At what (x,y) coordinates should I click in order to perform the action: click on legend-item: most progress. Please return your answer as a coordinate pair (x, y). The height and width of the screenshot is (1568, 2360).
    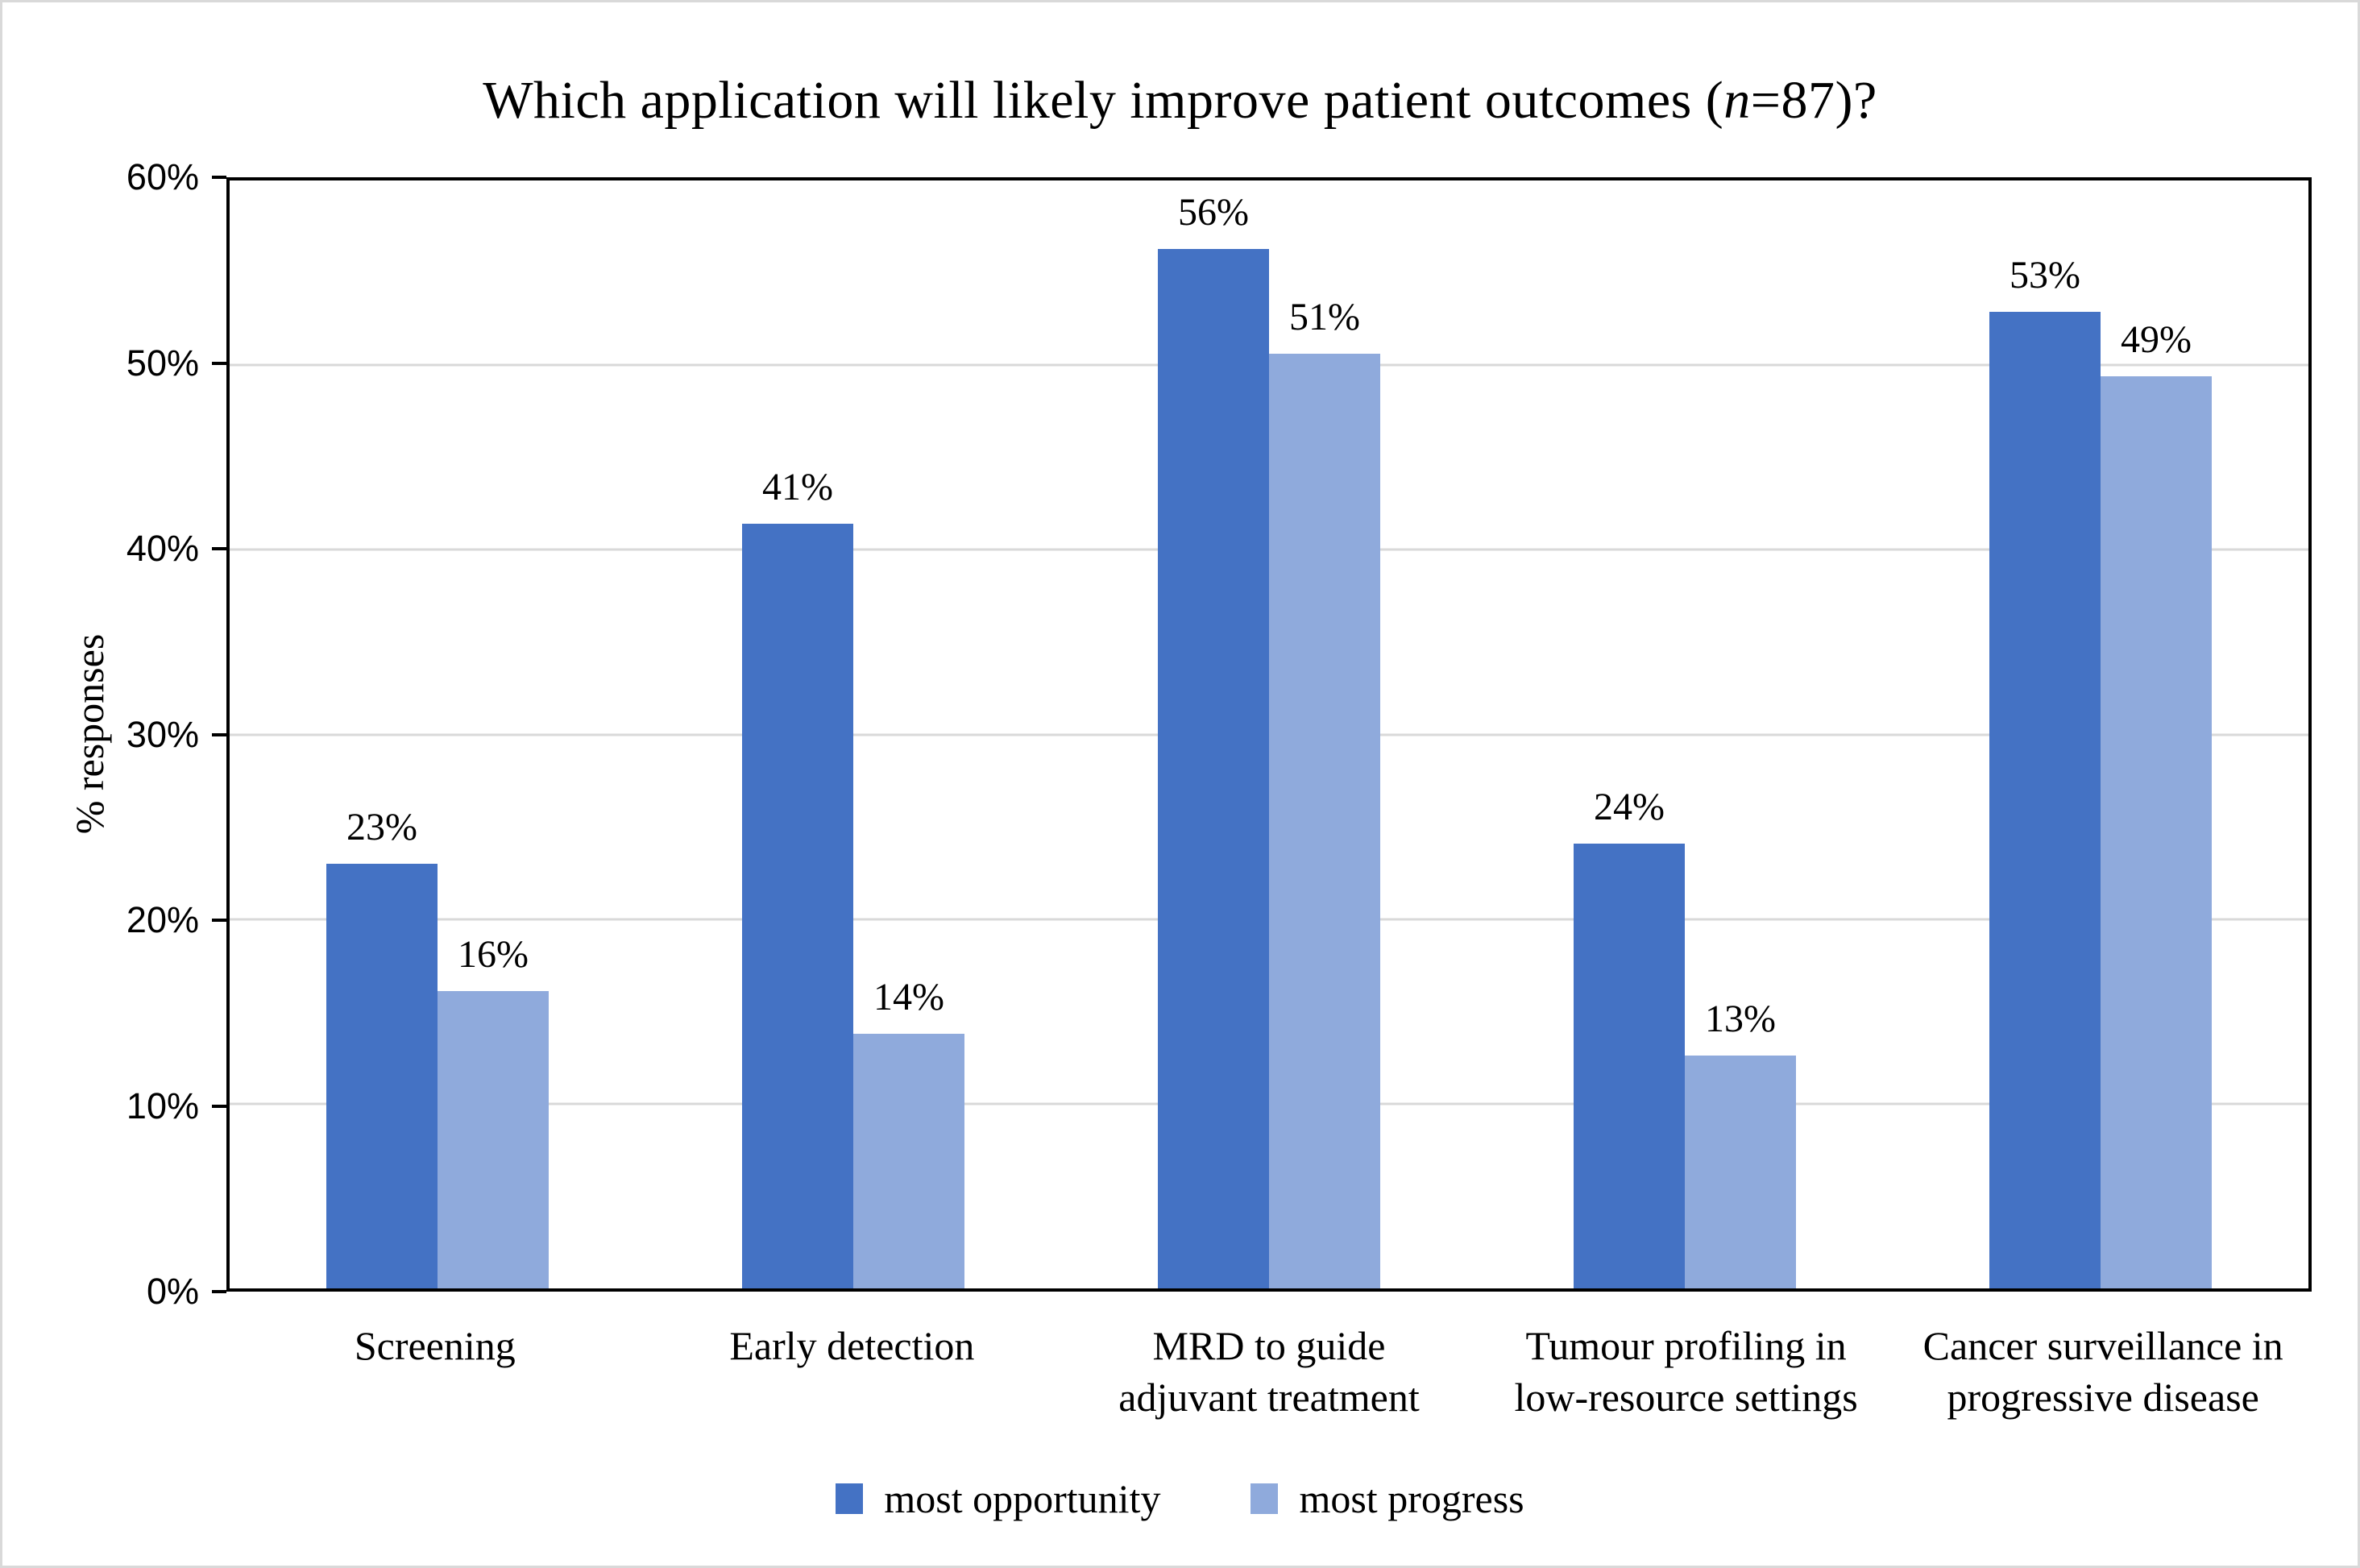
    Looking at the image, I should click on (1387, 1498).